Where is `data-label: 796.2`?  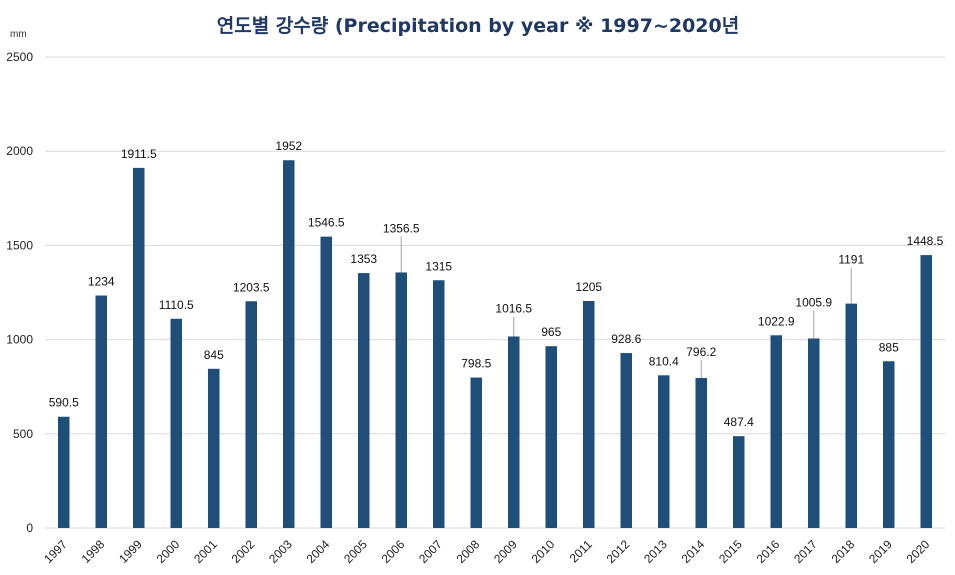
data-label: 796.2 is located at coordinates (701, 352).